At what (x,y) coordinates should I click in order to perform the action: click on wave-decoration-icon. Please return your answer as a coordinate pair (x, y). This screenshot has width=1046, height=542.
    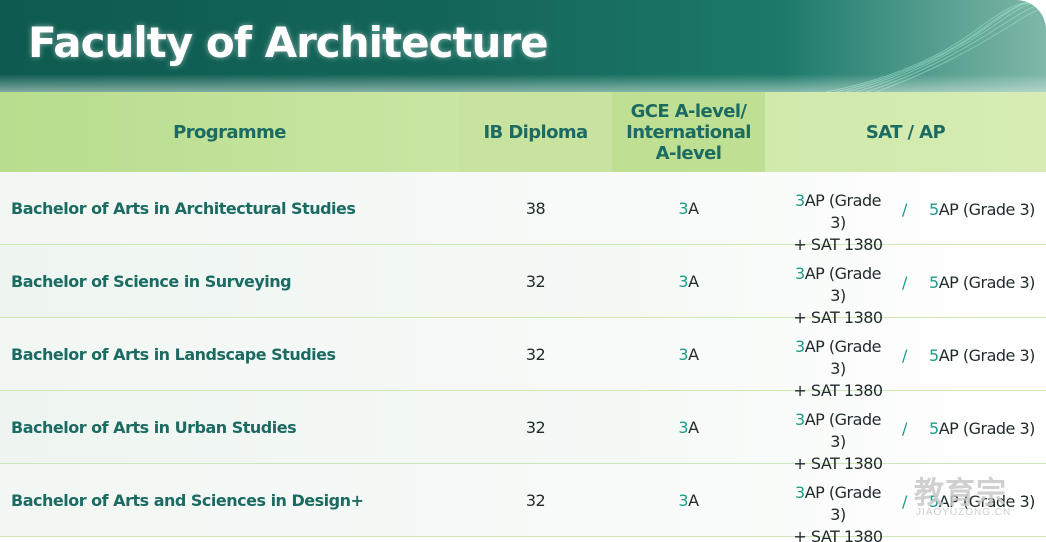
    Looking at the image, I should click on (936, 46).